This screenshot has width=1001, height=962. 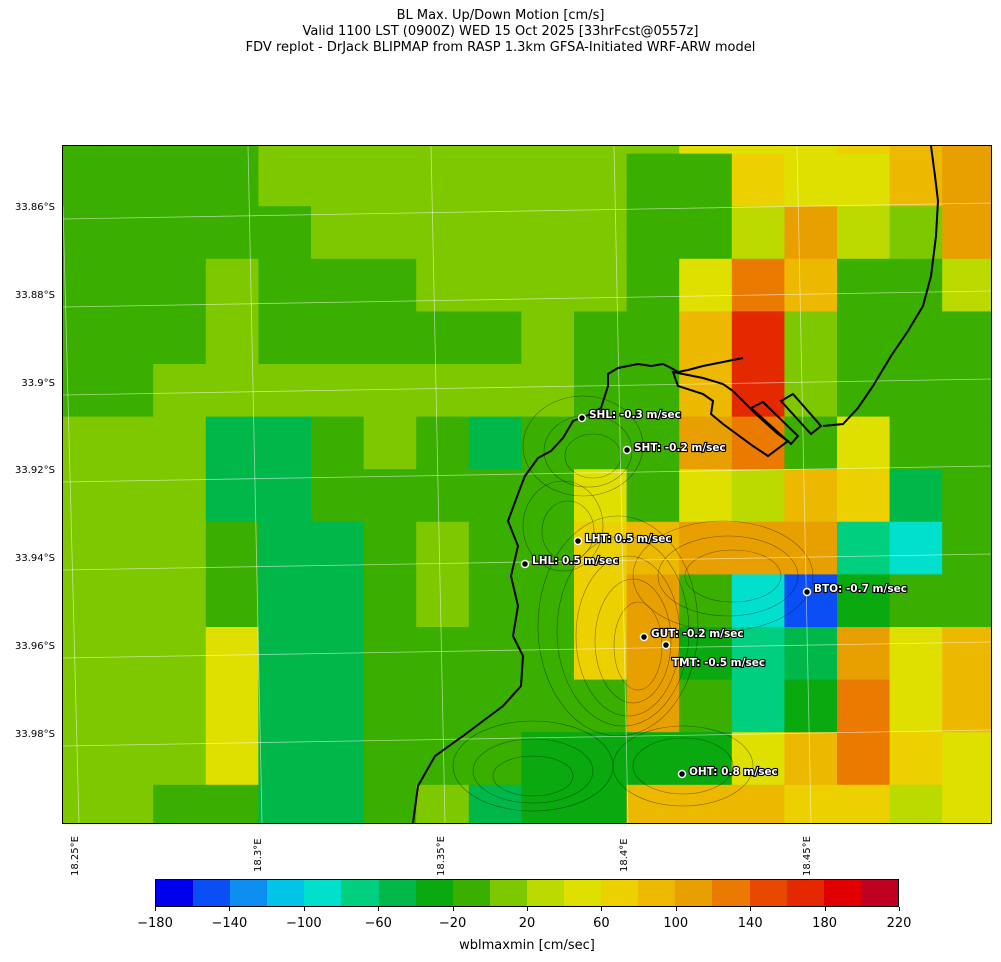 I want to click on colorbar, so click(x=527, y=893).